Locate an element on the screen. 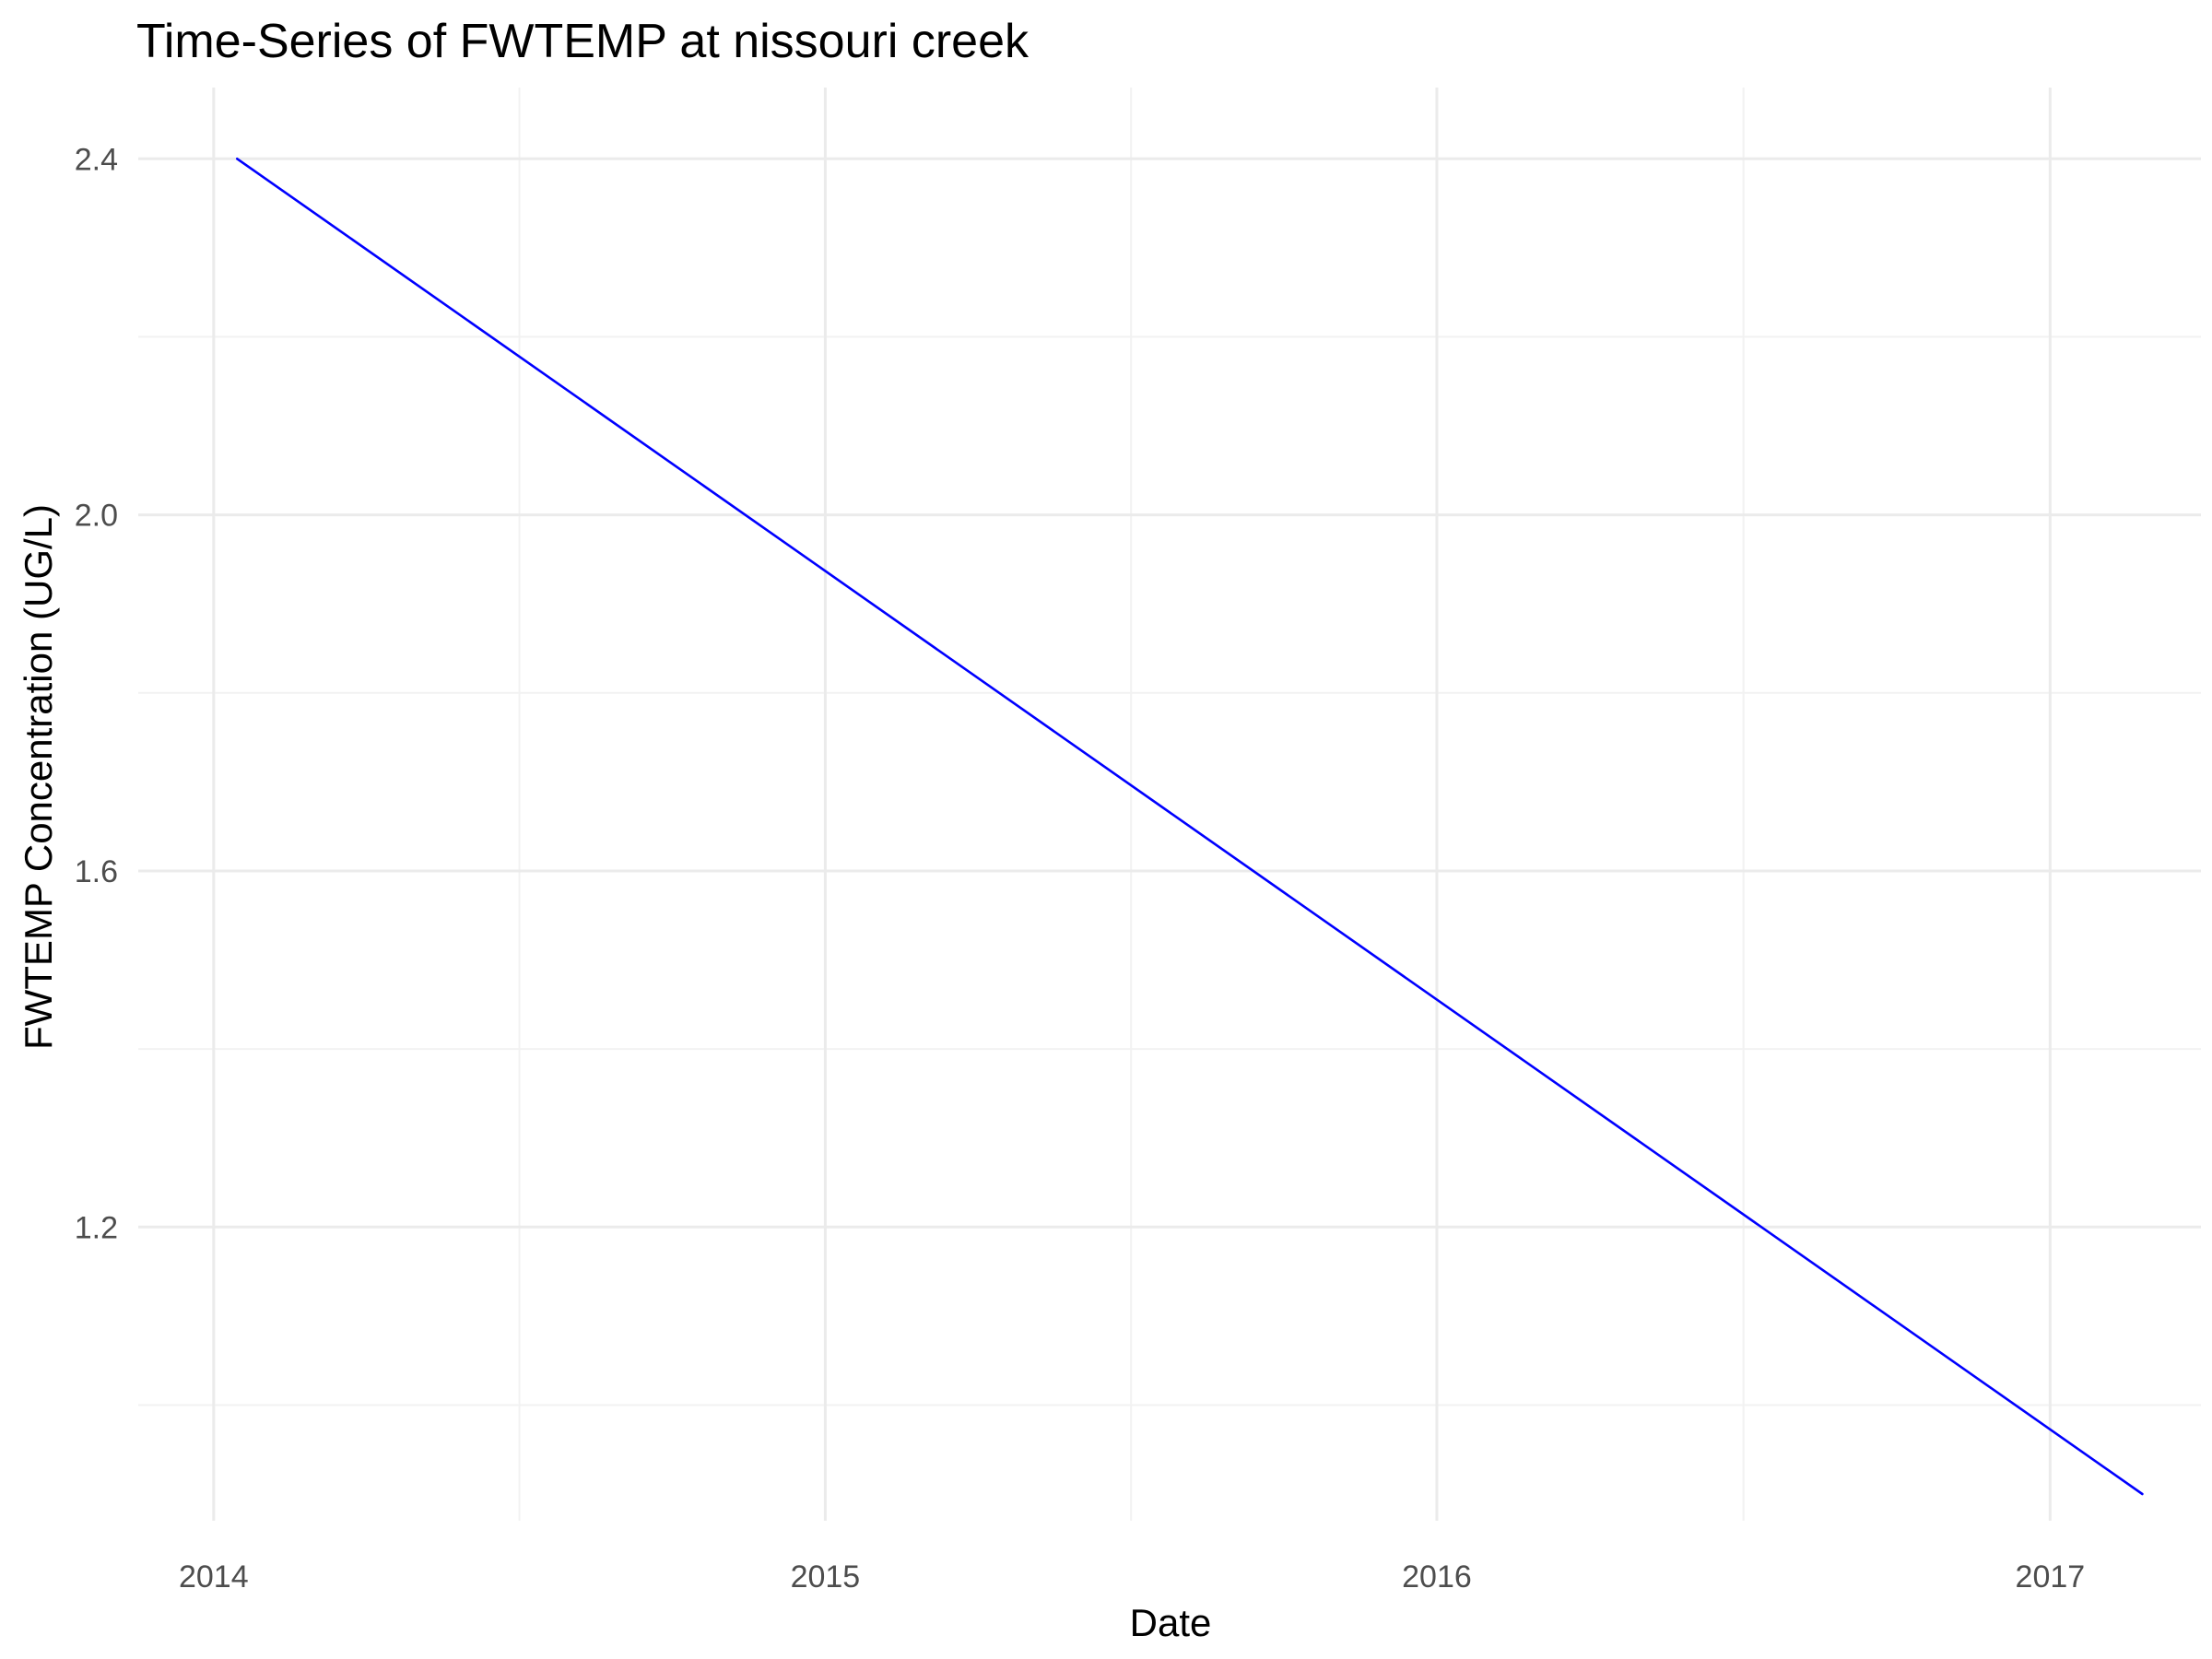 The height and width of the screenshot is (1659, 2212). x-tick-labels: 2014 2015 2016 2017 is located at coordinates (1132, 1576).